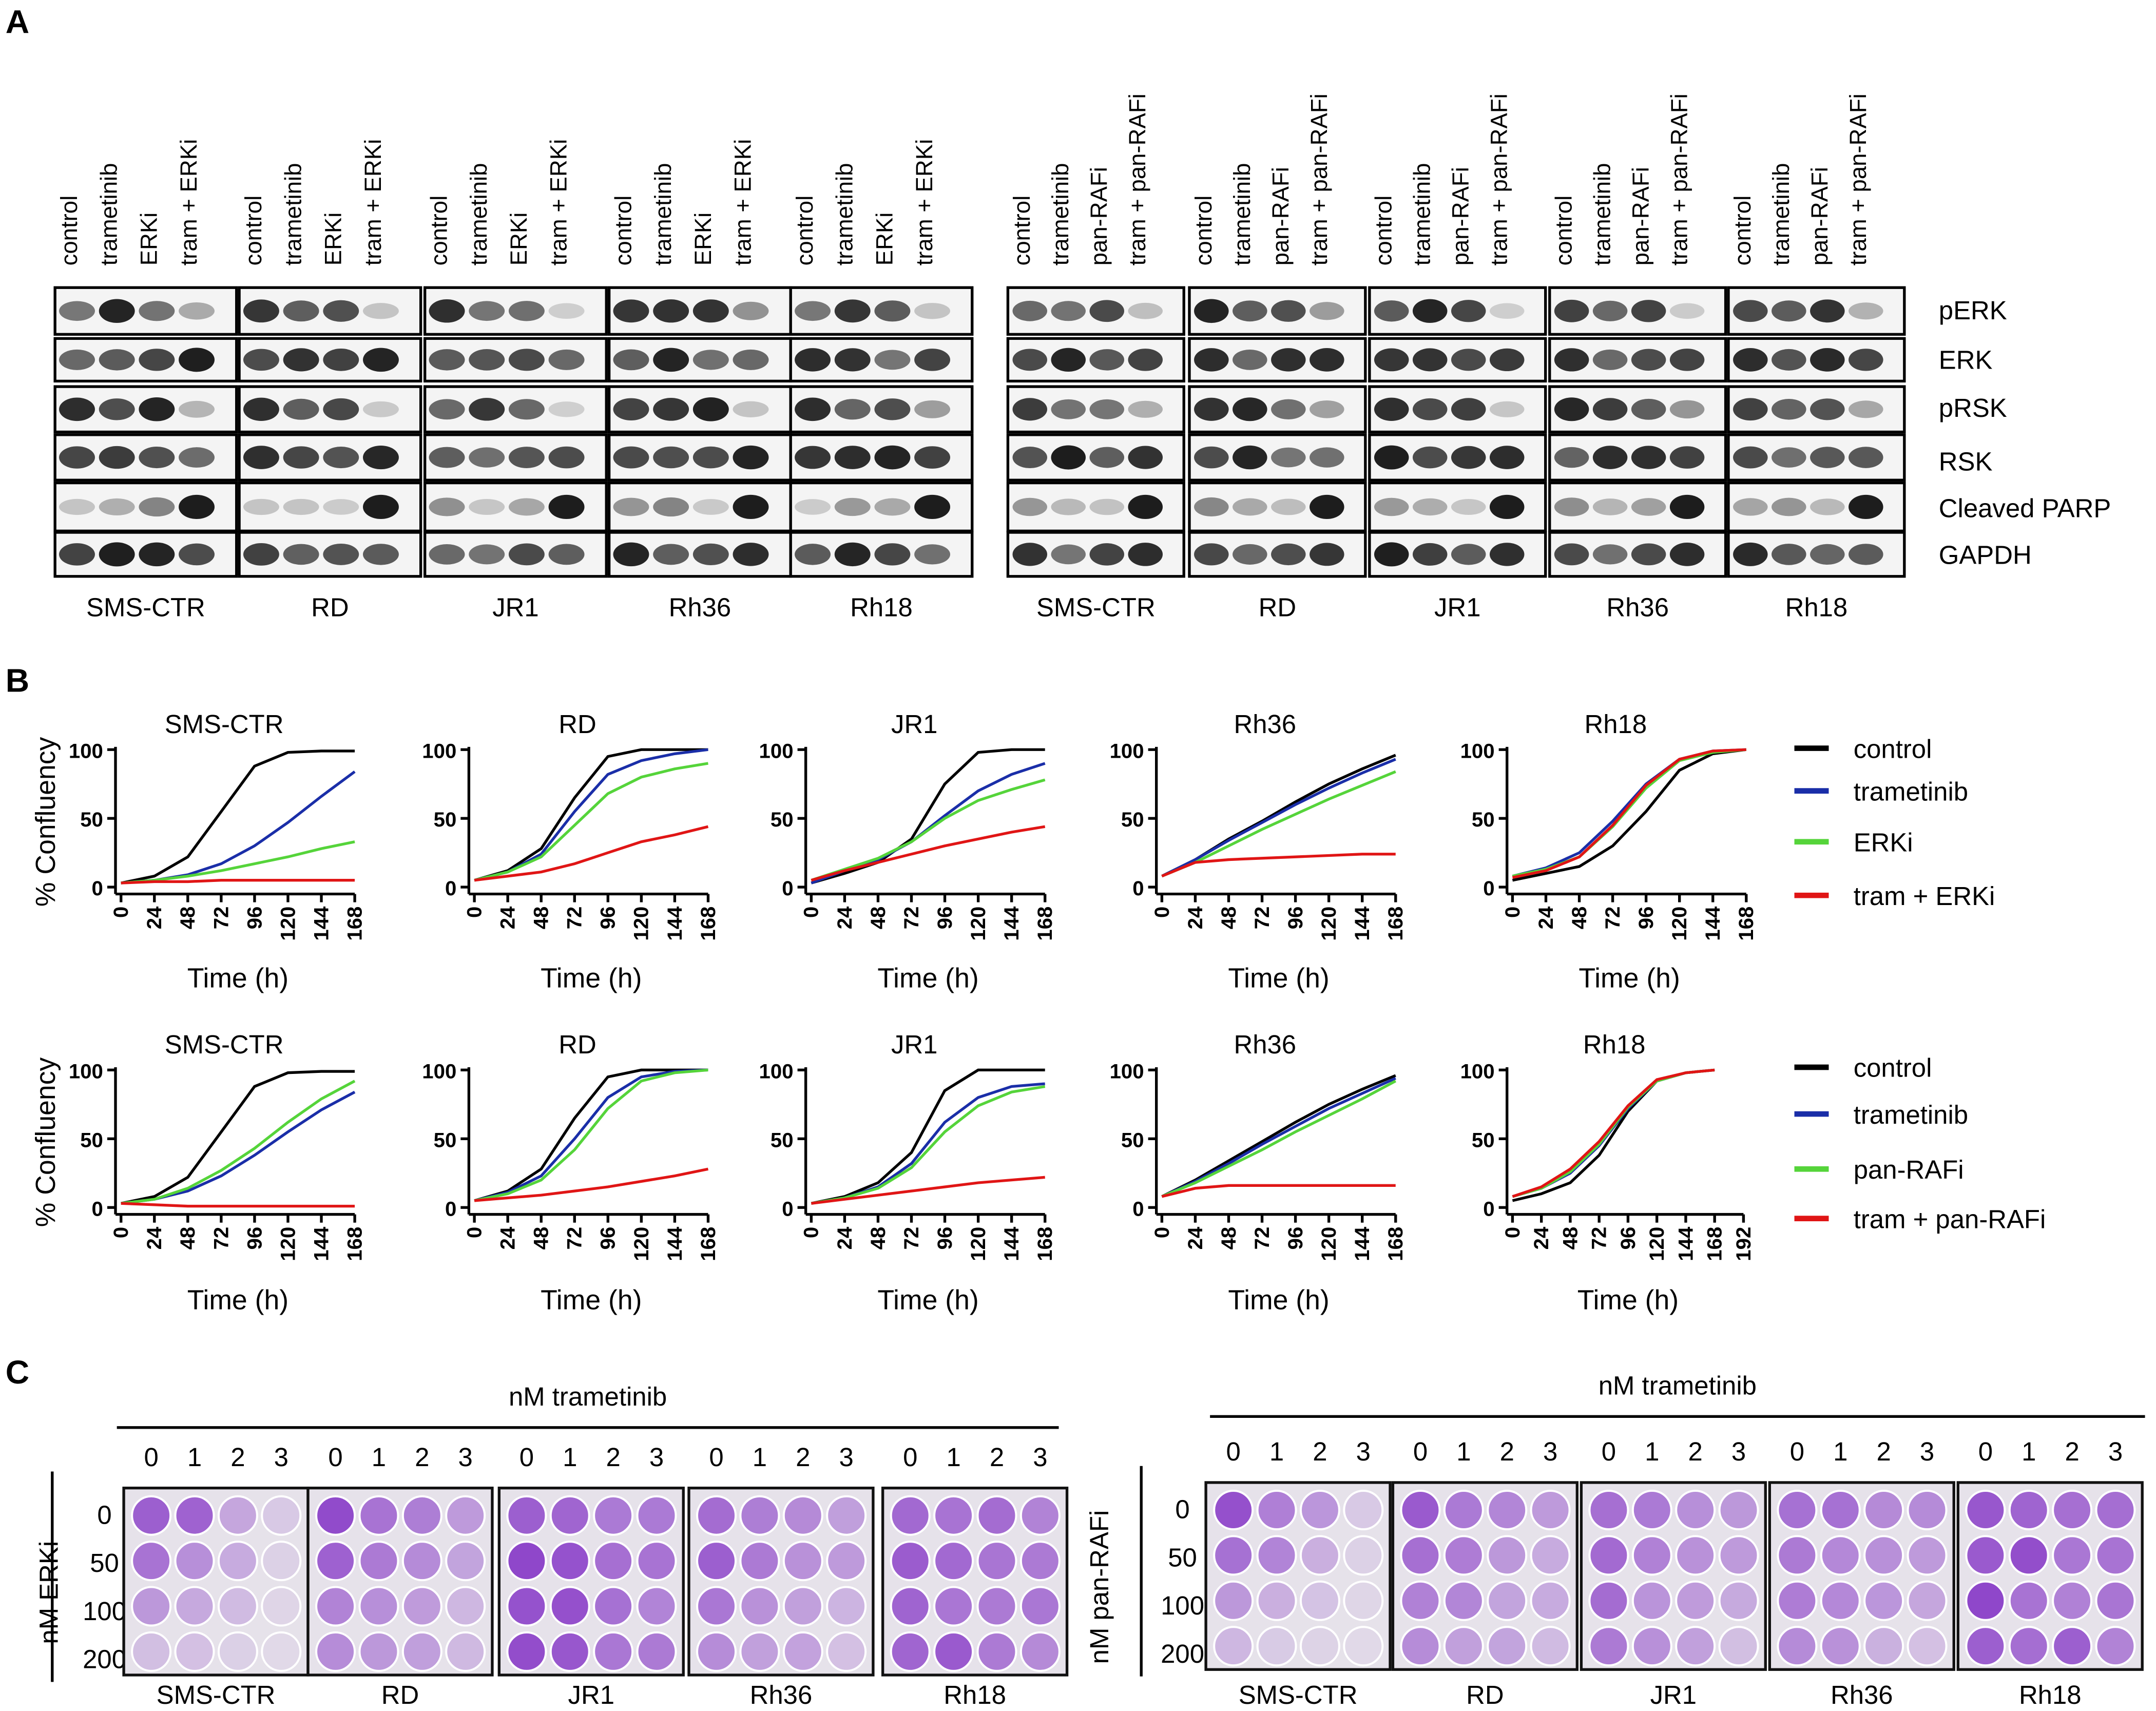  What do you see at coordinates (781, 1695) in the screenshot?
I see `cell-line-label: Rh36` at bounding box center [781, 1695].